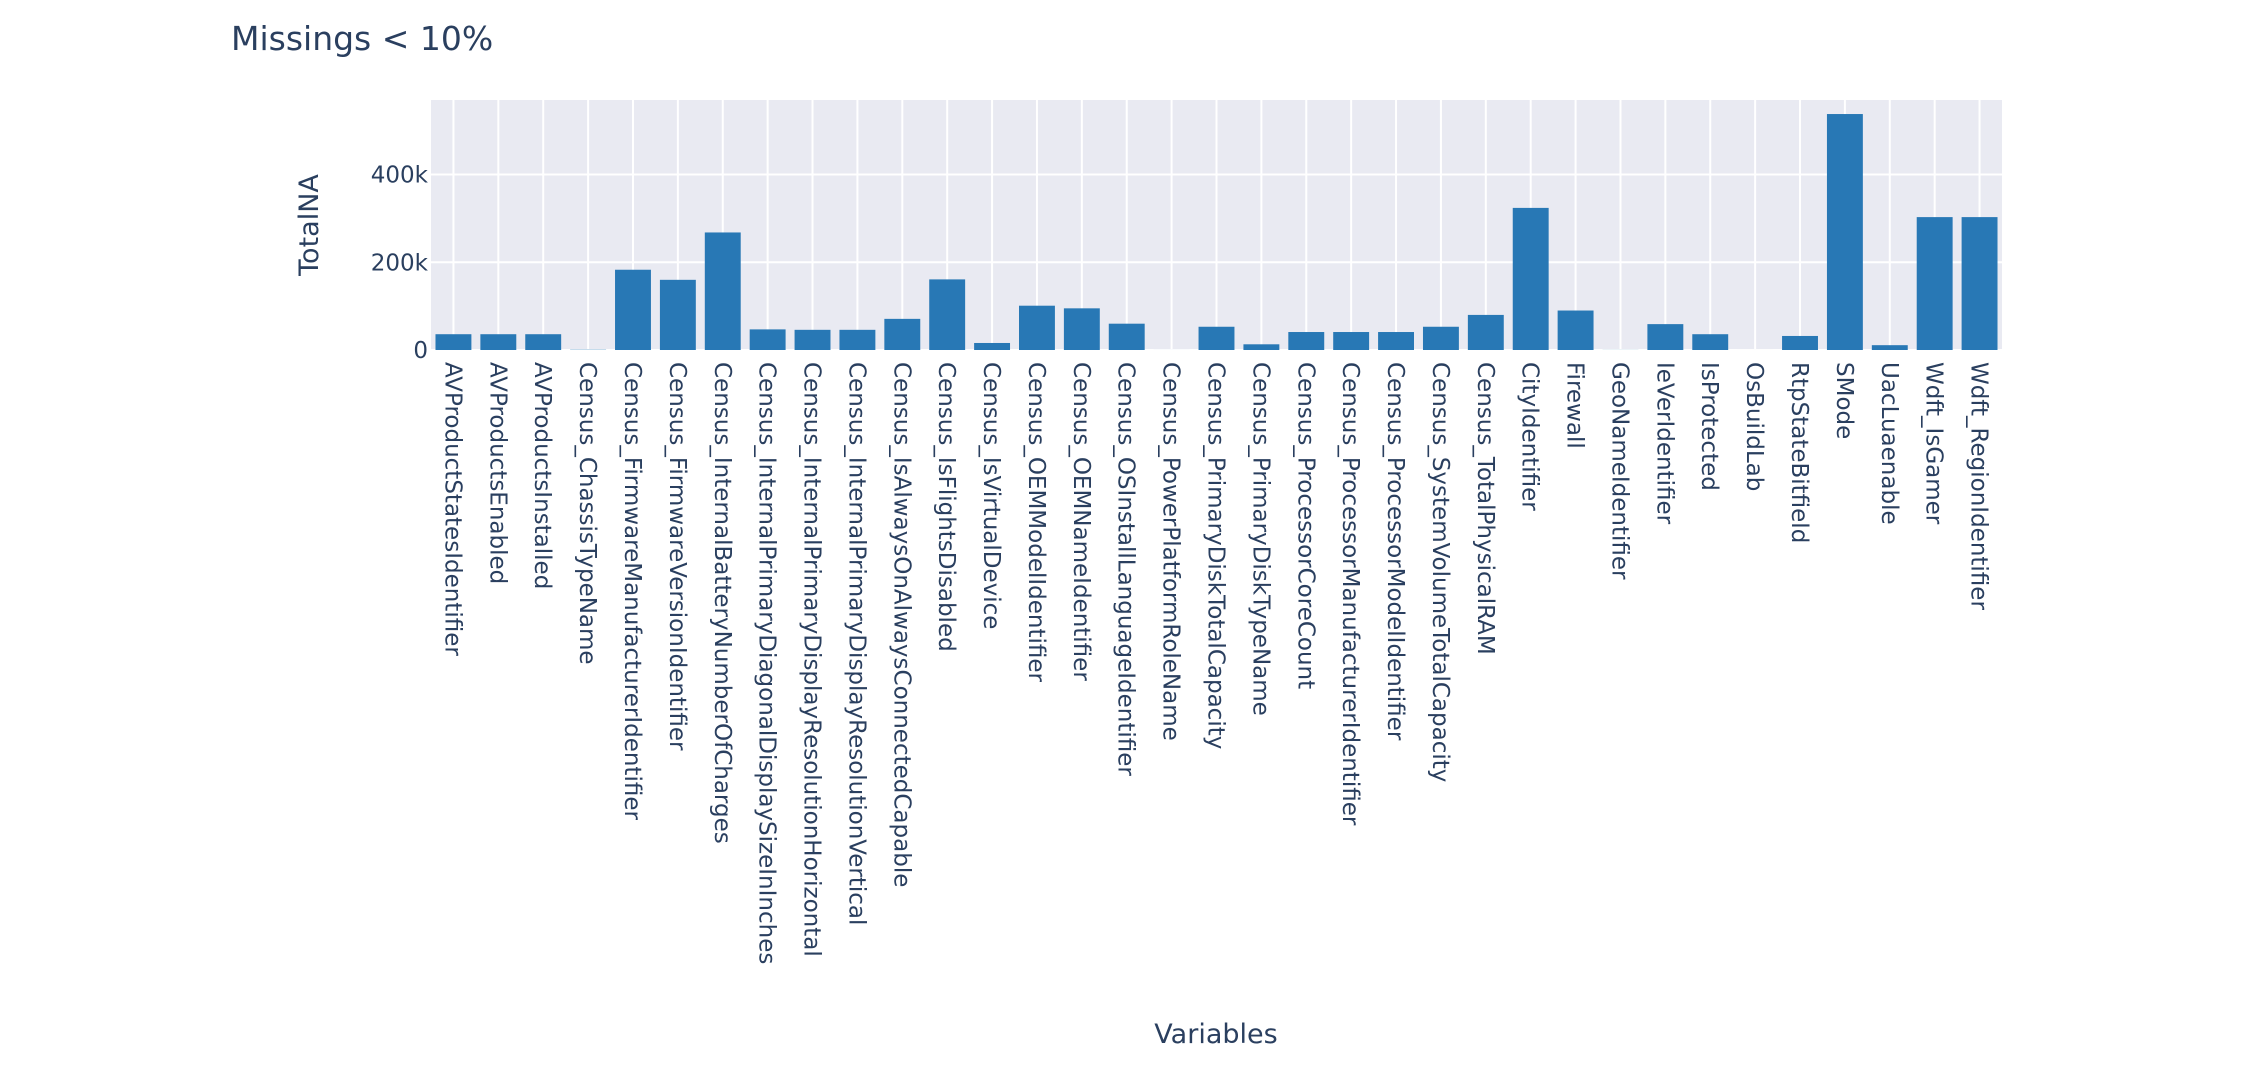 The height and width of the screenshot is (1070, 2258). I want to click on x-tick-label: Census_SystemVolumeTotalCapacity, so click(1440, 572).